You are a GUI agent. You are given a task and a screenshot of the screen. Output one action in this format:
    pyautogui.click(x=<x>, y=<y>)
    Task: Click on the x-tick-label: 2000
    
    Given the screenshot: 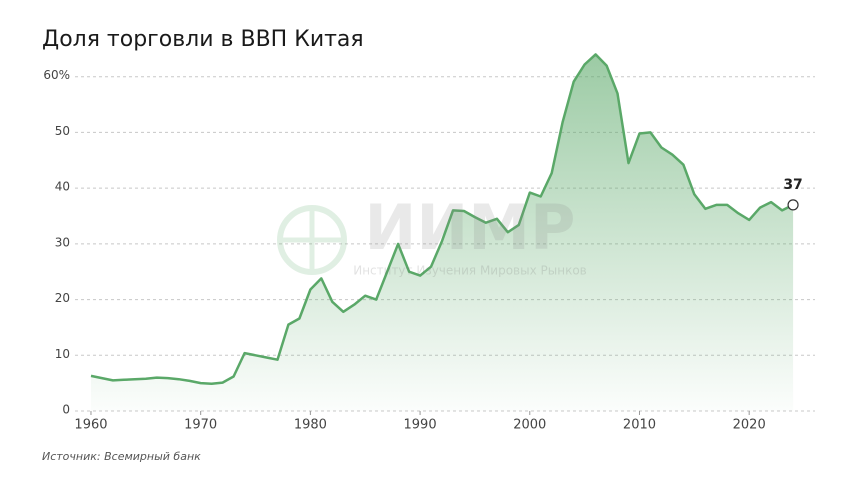 What is the action you would take?
    pyautogui.click(x=529, y=425)
    